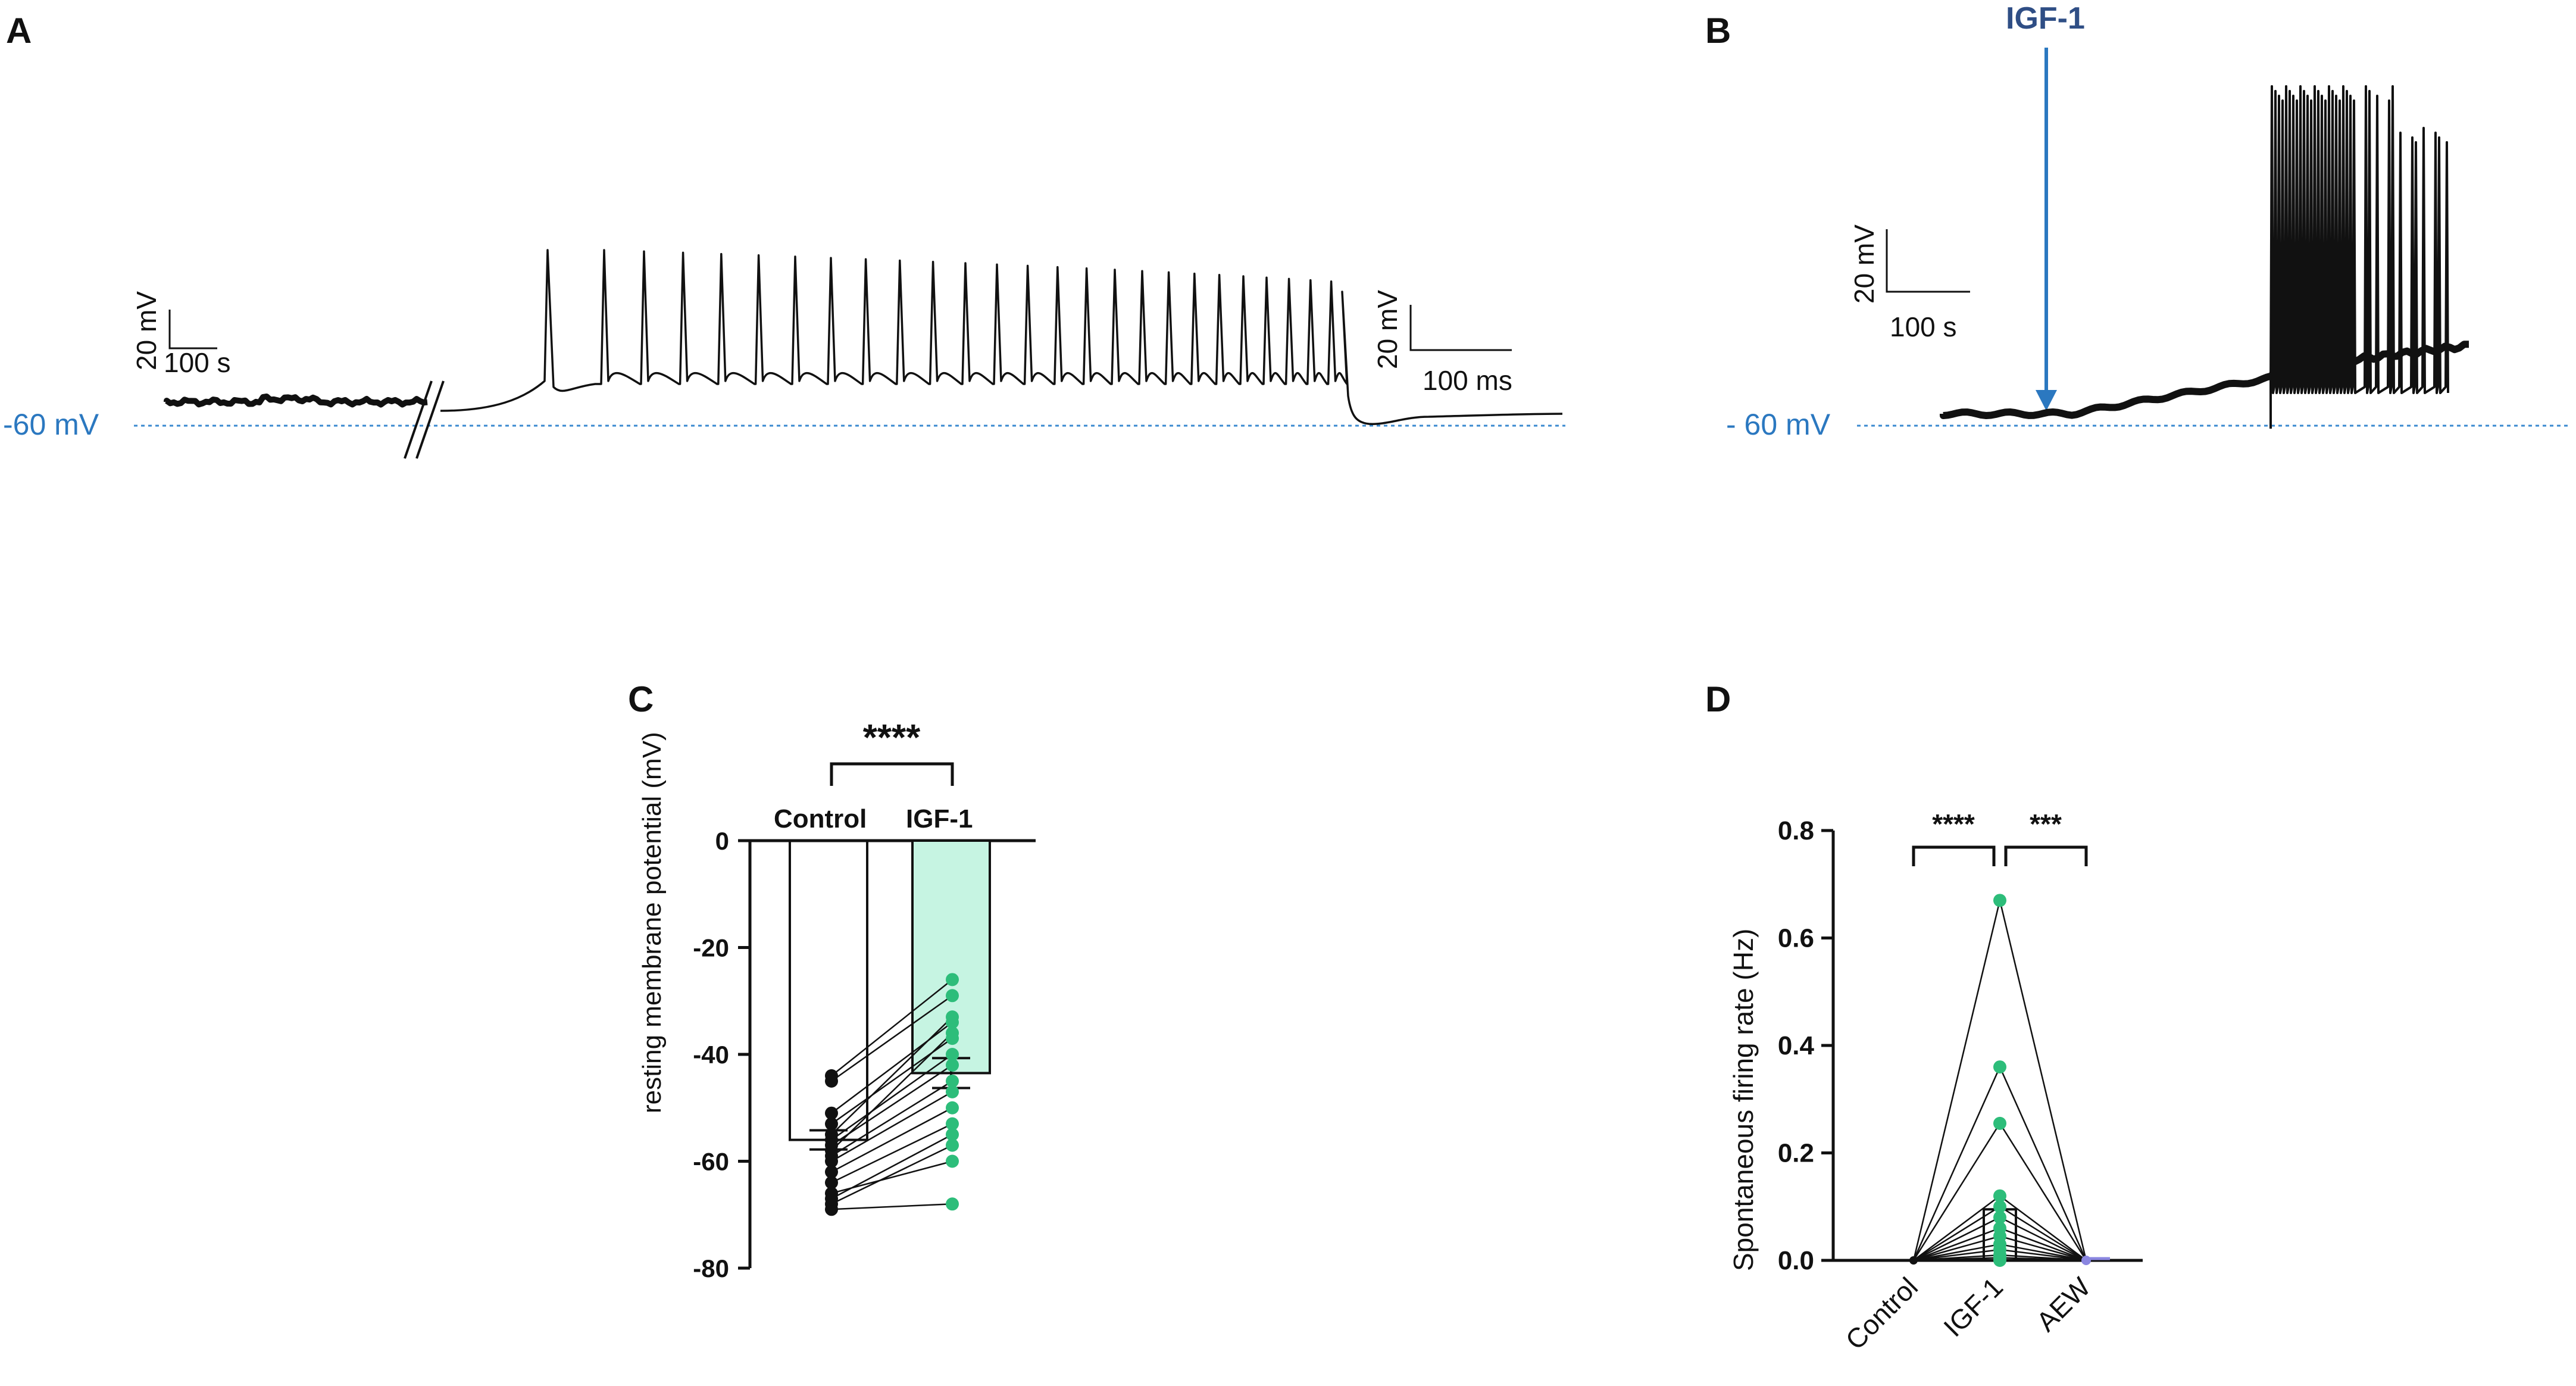 The width and height of the screenshot is (2576, 1386). I want to click on panel-a-spike-trace, so click(1001, 337).